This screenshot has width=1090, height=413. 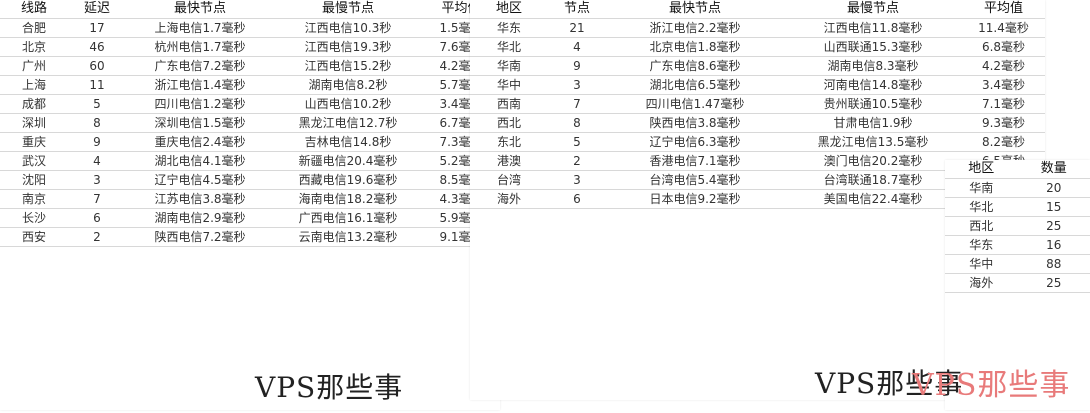 I want to click on table-row: 华东 16, so click(x=1017, y=245).